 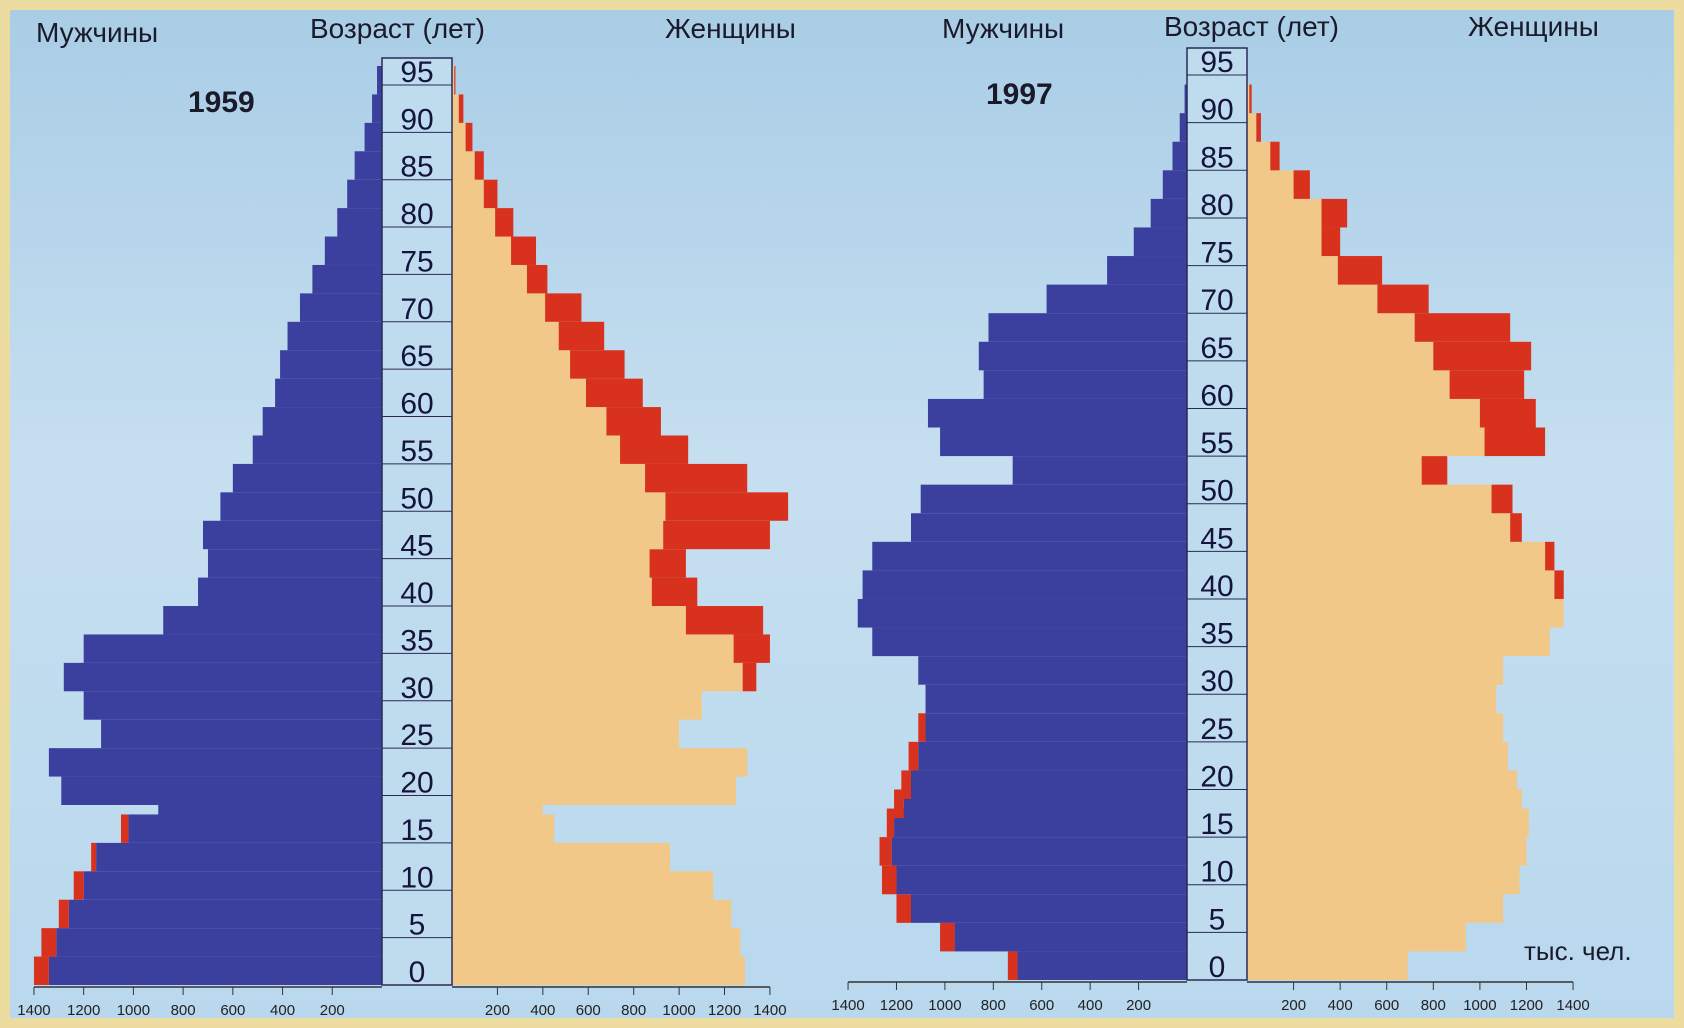 What do you see at coordinates (1340, 1005) in the screenshot?
I see `x-tick-label-women: 400` at bounding box center [1340, 1005].